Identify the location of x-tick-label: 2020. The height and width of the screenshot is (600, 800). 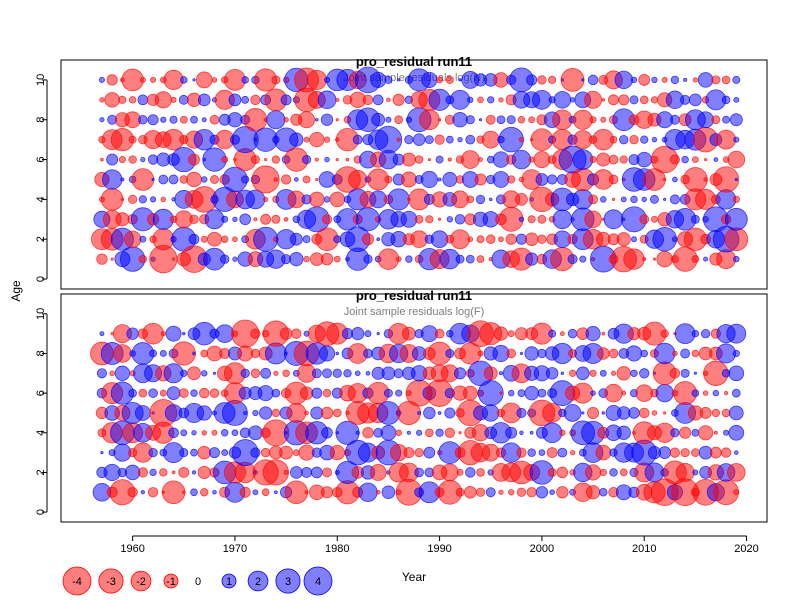
(746, 549).